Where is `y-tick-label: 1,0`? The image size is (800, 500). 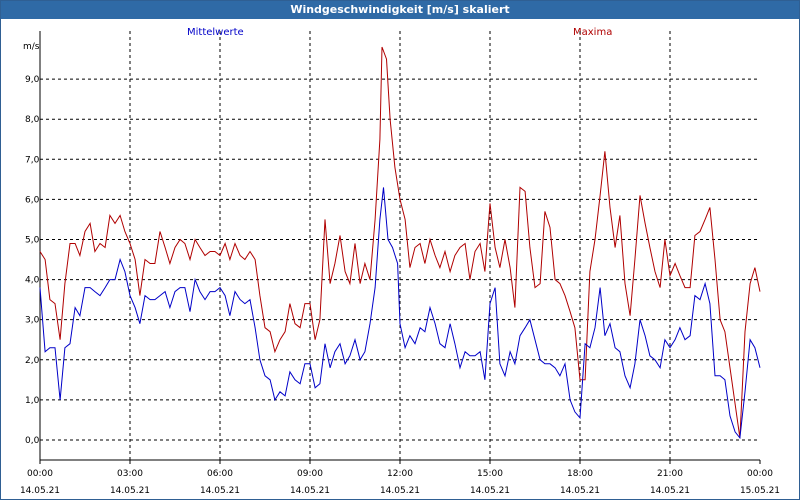 y-tick-label: 1,0 is located at coordinates (32, 401).